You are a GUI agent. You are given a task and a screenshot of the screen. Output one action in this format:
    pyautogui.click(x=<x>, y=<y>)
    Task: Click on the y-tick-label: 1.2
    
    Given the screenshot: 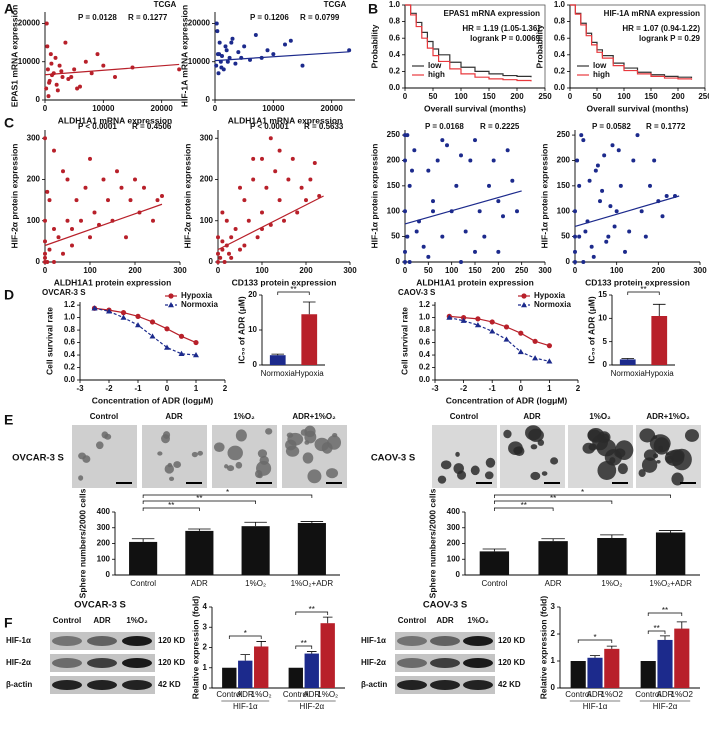 What is the action you would take?
    pyautogui.click(x=425, y=304)
    